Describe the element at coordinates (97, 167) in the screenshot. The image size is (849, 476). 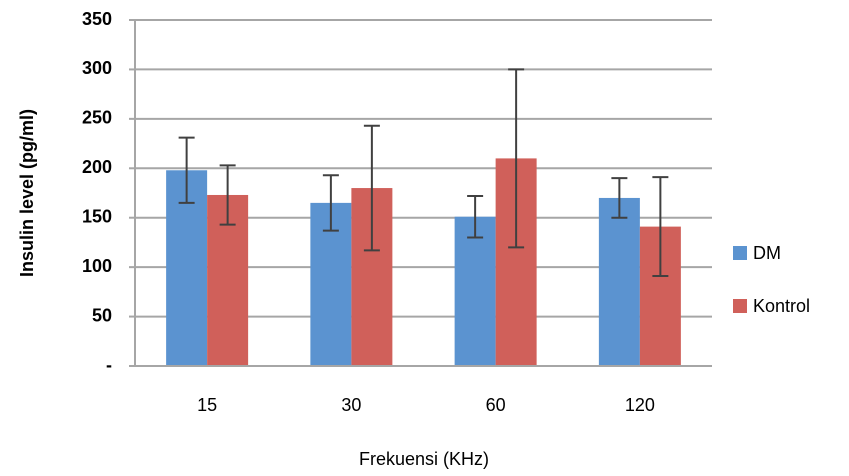
I see `y-tick-label: 200` at that location.